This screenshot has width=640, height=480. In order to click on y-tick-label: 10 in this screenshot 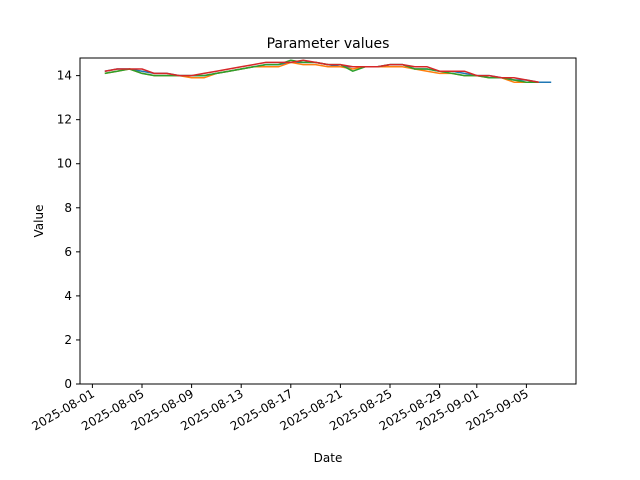, I will do `click(64, 164)`.